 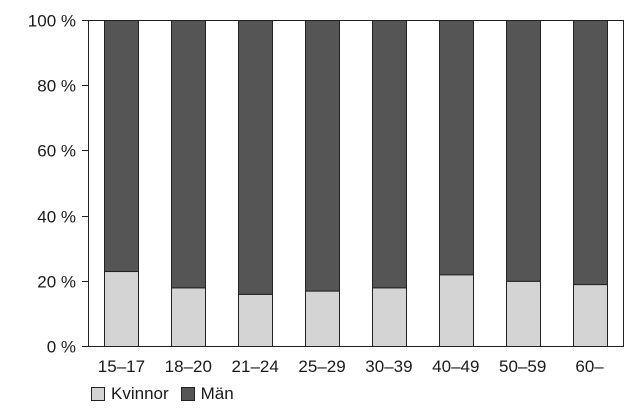 I want to click on y-tick-label-20: 20 %, so click(x=56, y=282).